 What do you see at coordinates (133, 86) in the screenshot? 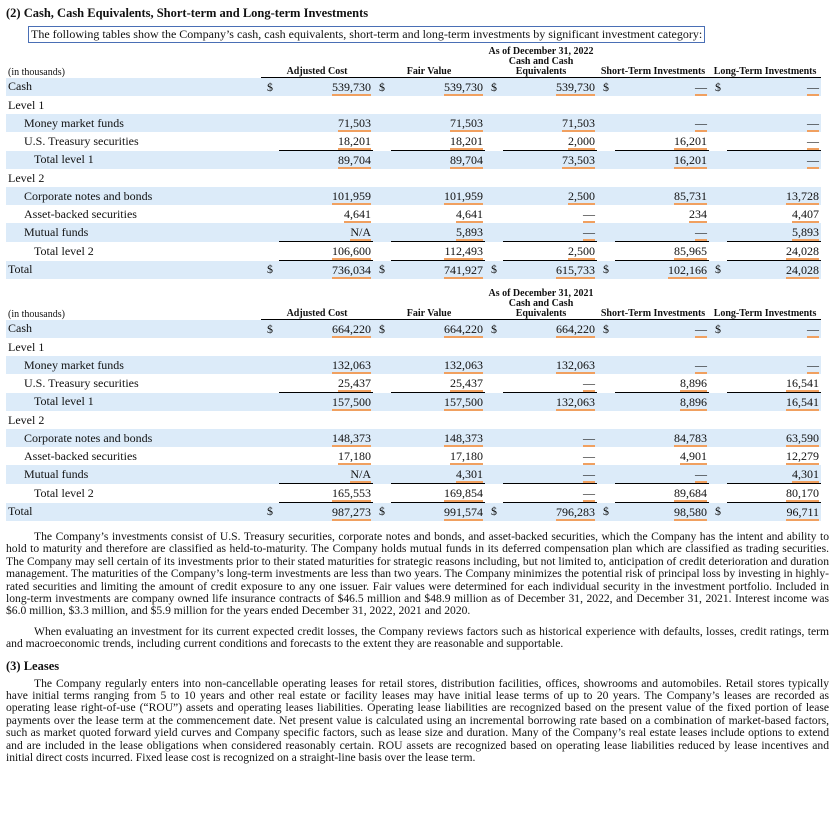
I see `row-label: Cash` at bounding box center [133, 86].